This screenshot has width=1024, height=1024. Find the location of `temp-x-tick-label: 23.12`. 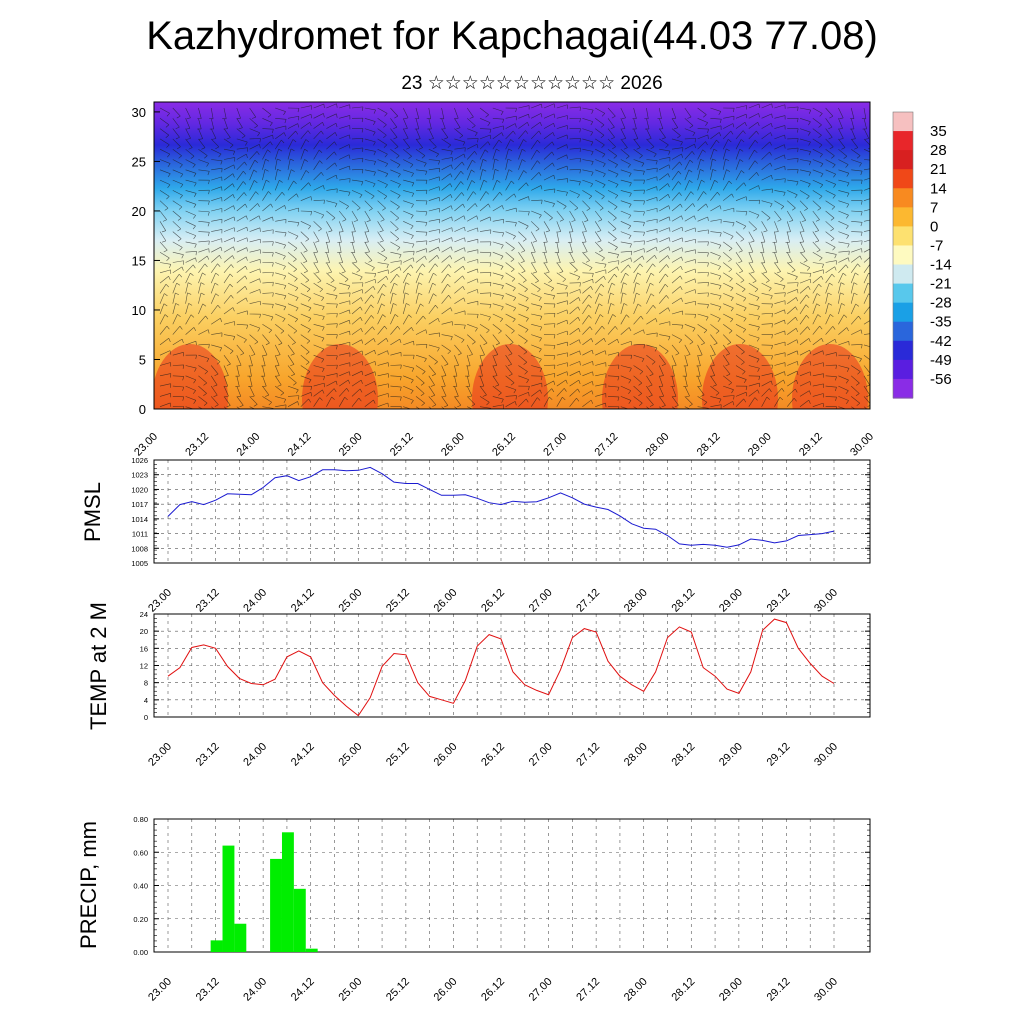

temp-x-tick-label: 23.12 is located at coordinates (208, 755).